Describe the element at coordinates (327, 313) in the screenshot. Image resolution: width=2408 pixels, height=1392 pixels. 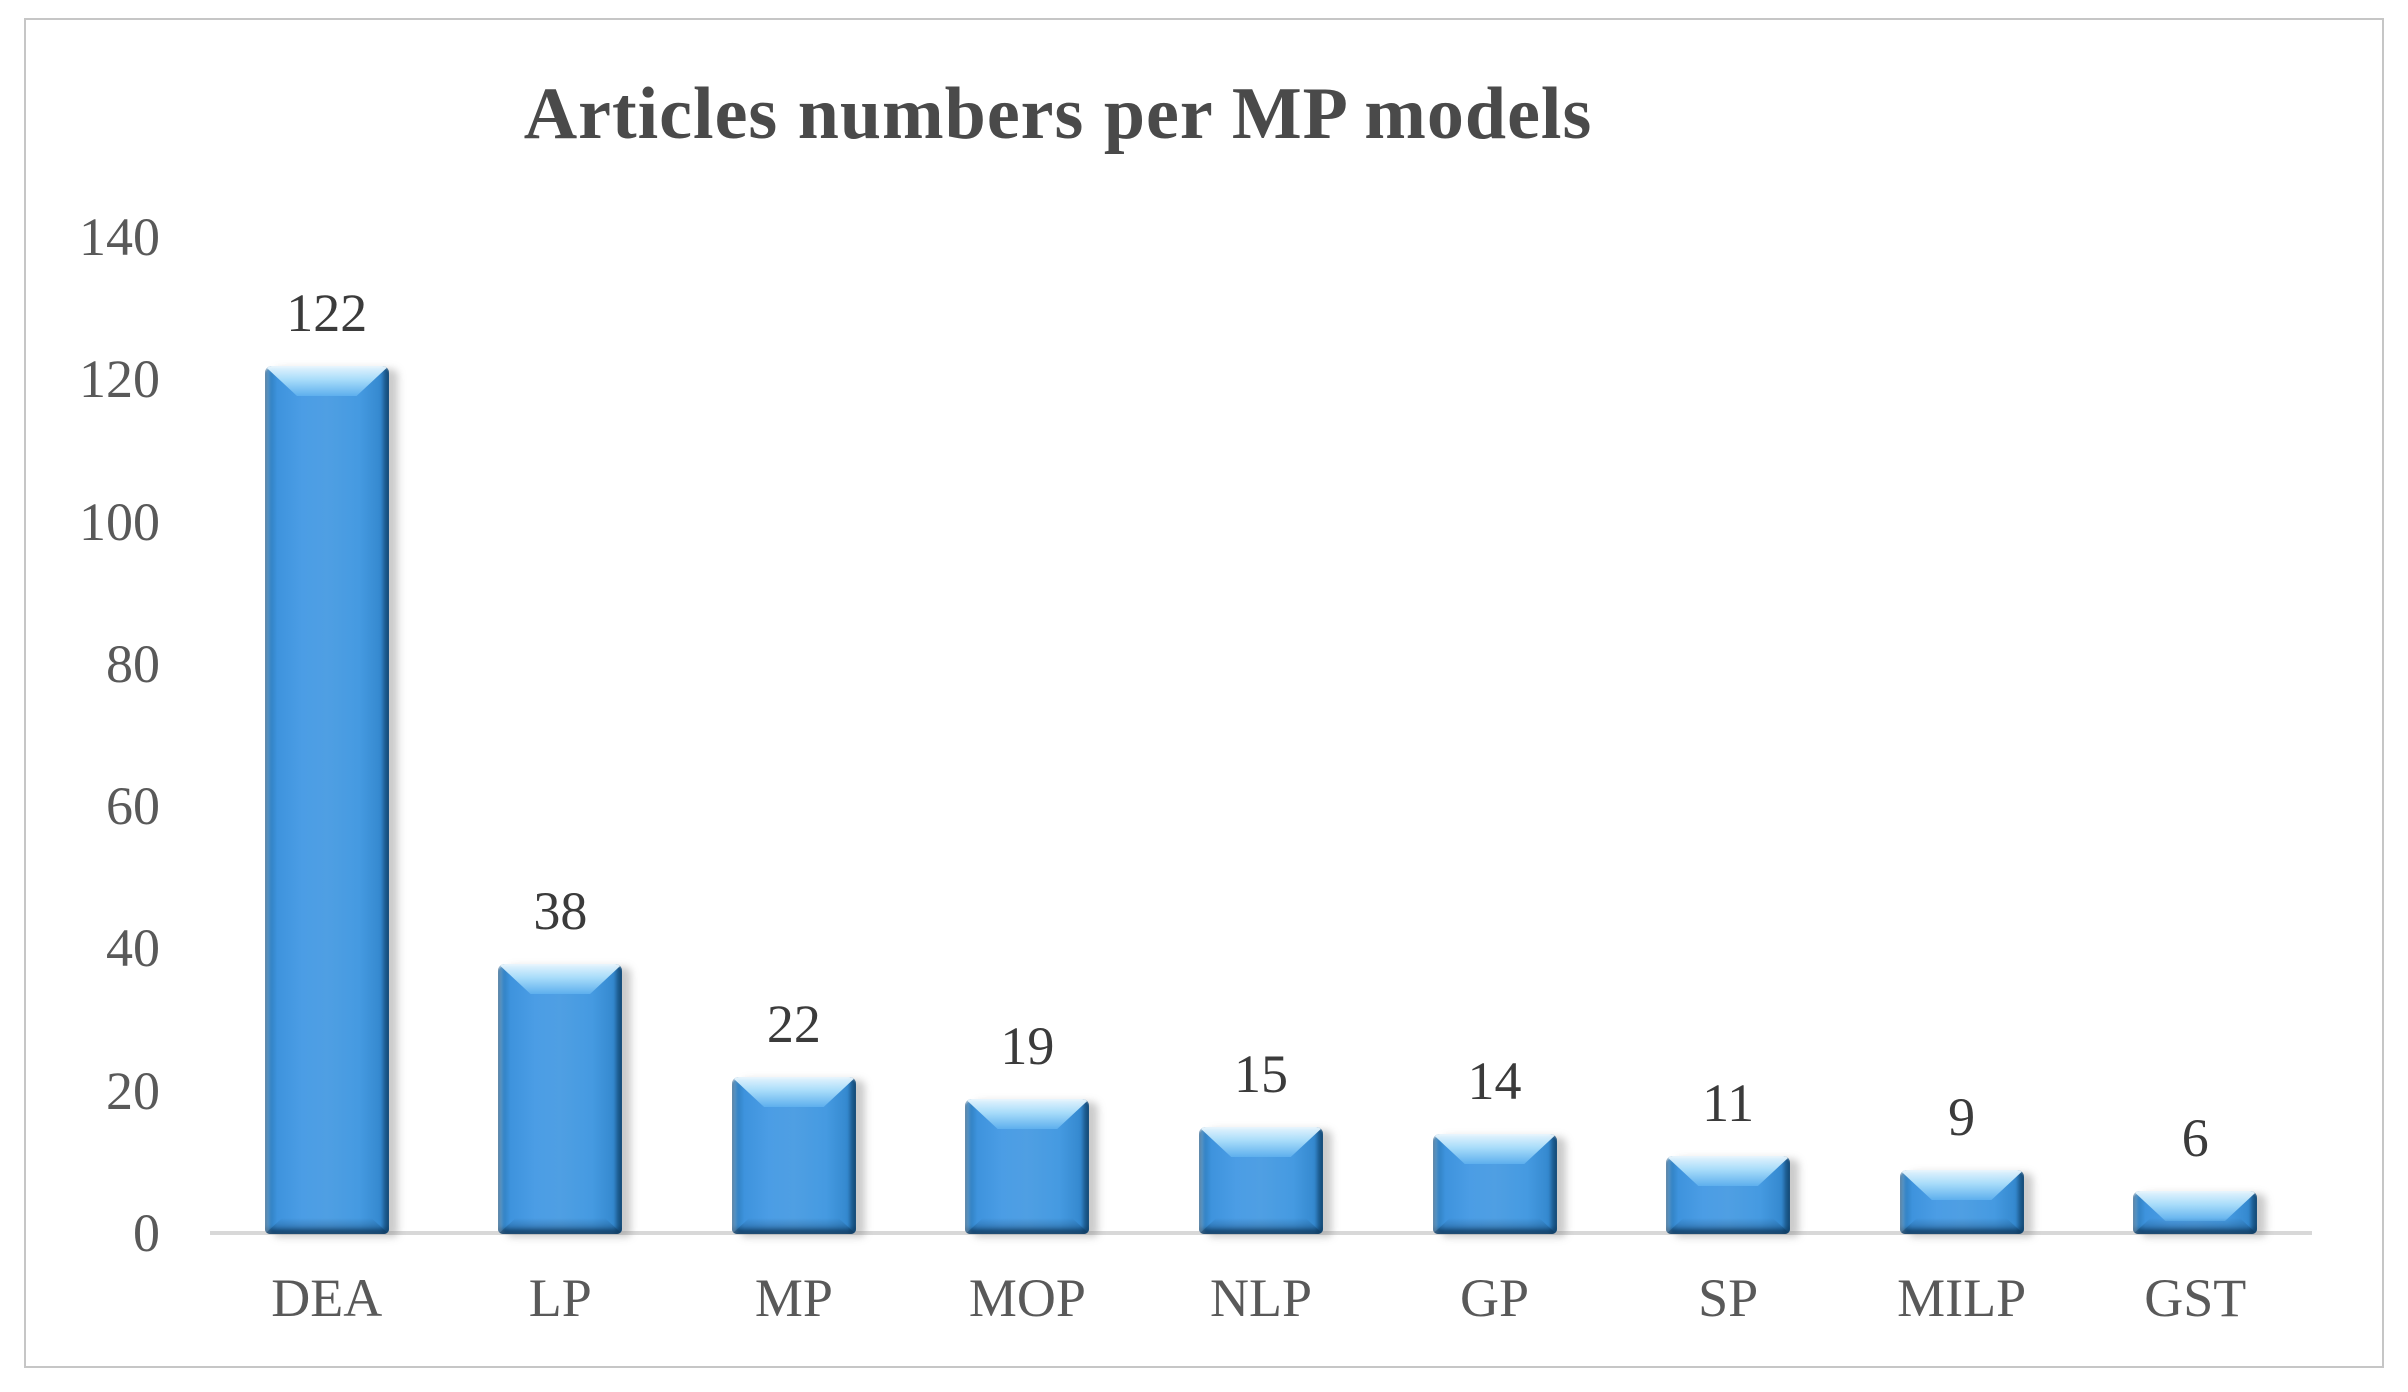
I see `bar-value-label: 122` at that location.